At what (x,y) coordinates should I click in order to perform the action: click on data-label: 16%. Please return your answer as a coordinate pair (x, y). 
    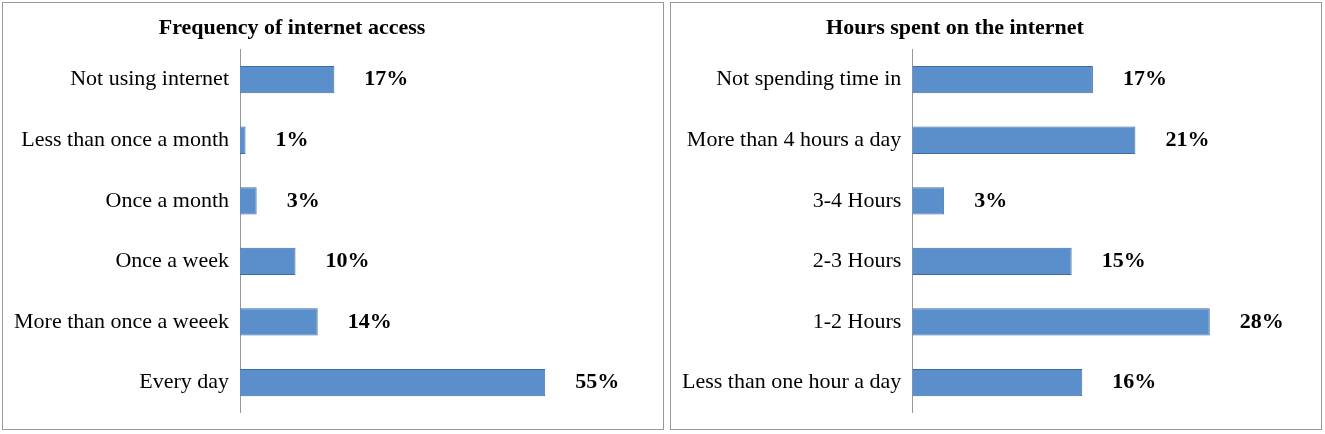
    Looking at the image, I should click on (1134, 381).